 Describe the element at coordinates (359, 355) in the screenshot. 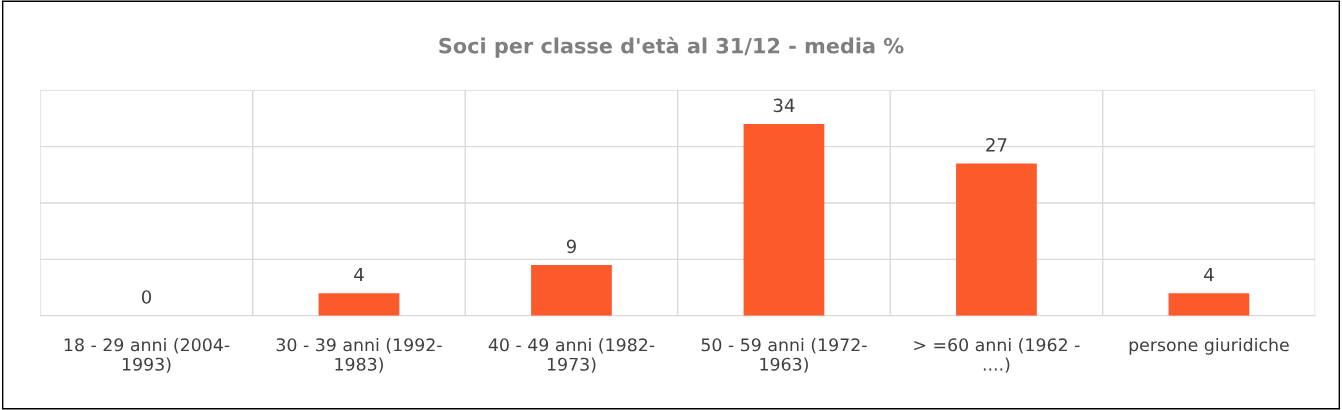

I see `x-tick-label: 30 - 39 anni (1992- 1983)` at that location.